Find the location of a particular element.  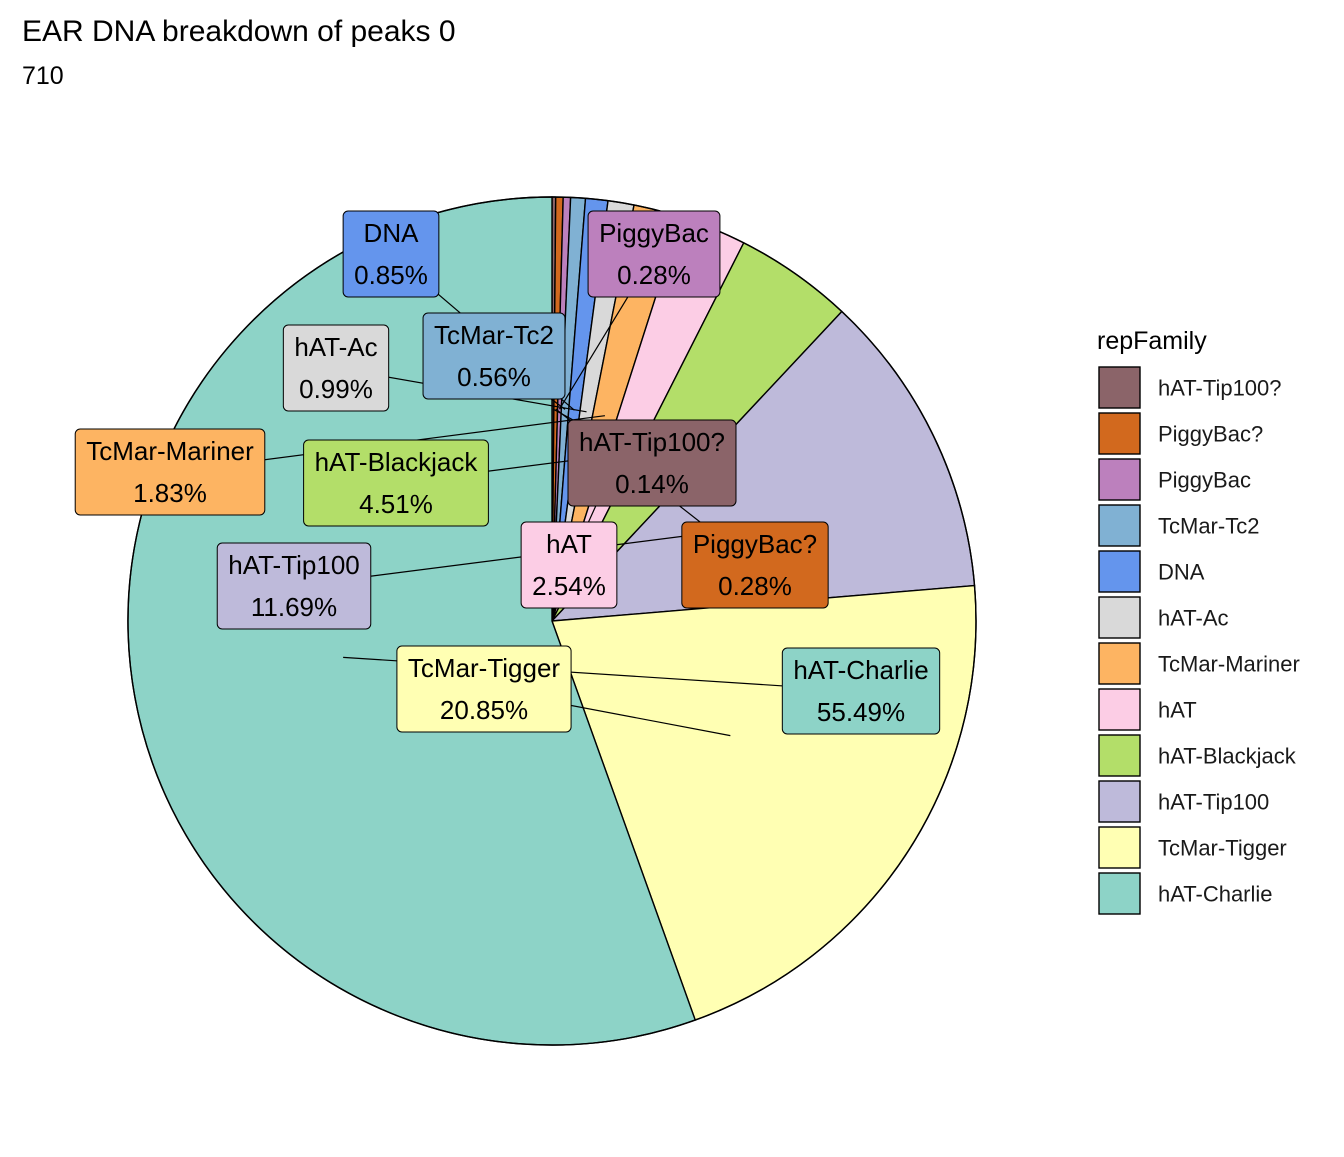

legend-item-tcmar-mariner: TcMar-Mariner is located at coordinates (1199, 663).